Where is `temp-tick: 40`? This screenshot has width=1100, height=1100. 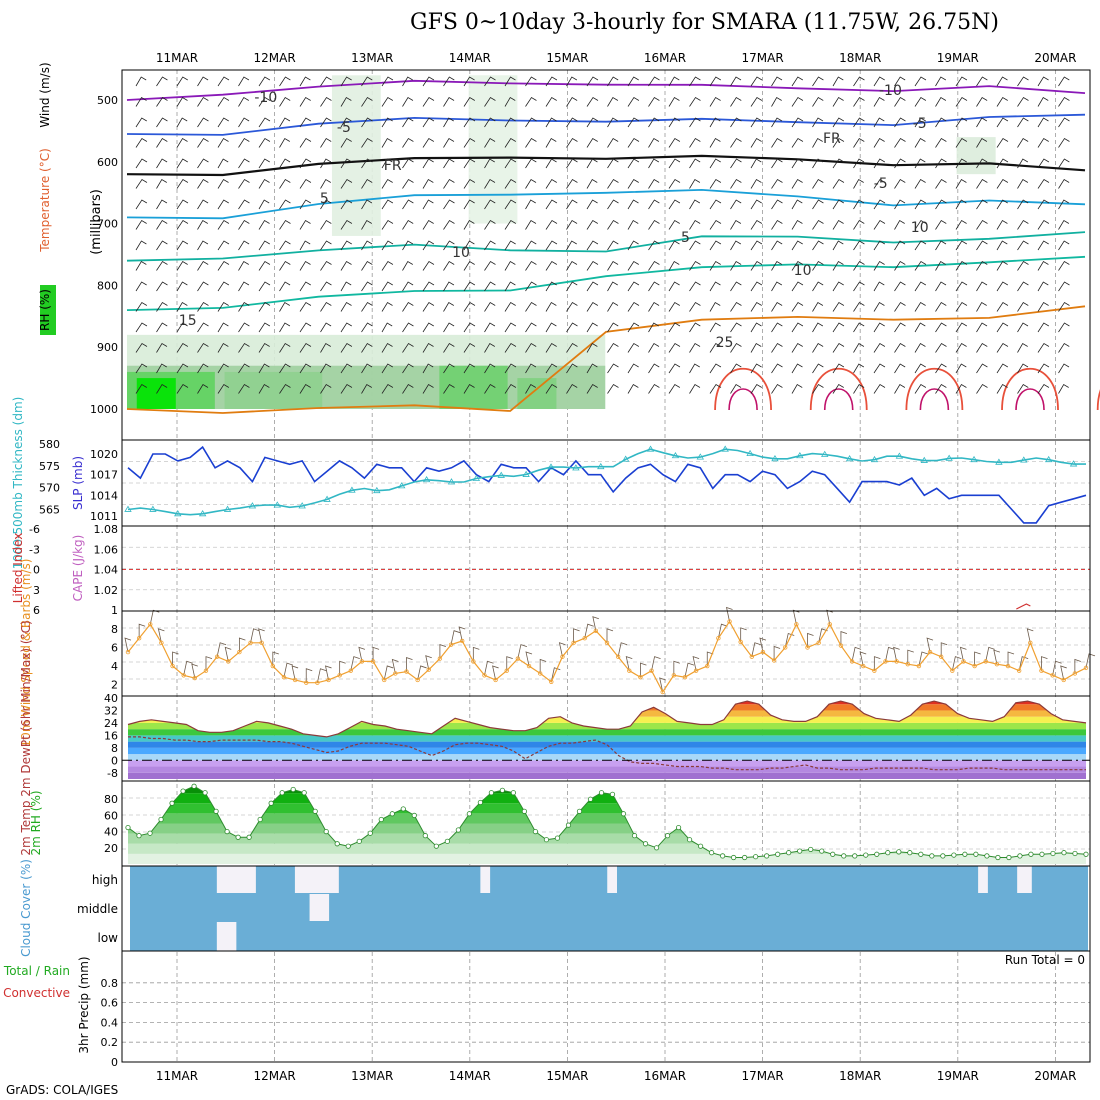
temp-tick: 40 is located at coordinates (111, 698).